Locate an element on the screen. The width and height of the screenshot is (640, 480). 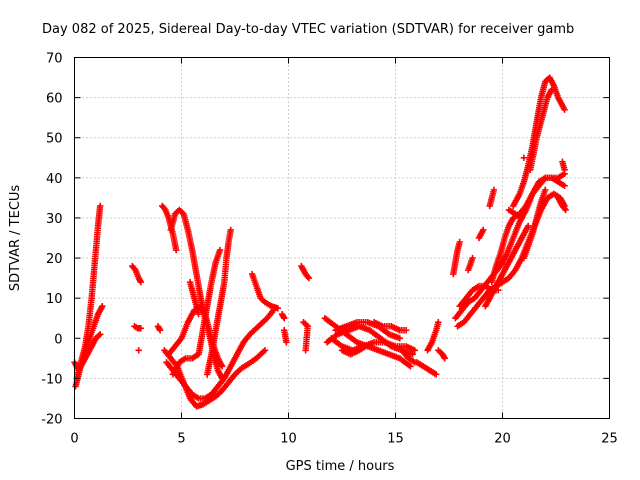
y-tick-label: 20 is located at coordinates (54, 259).